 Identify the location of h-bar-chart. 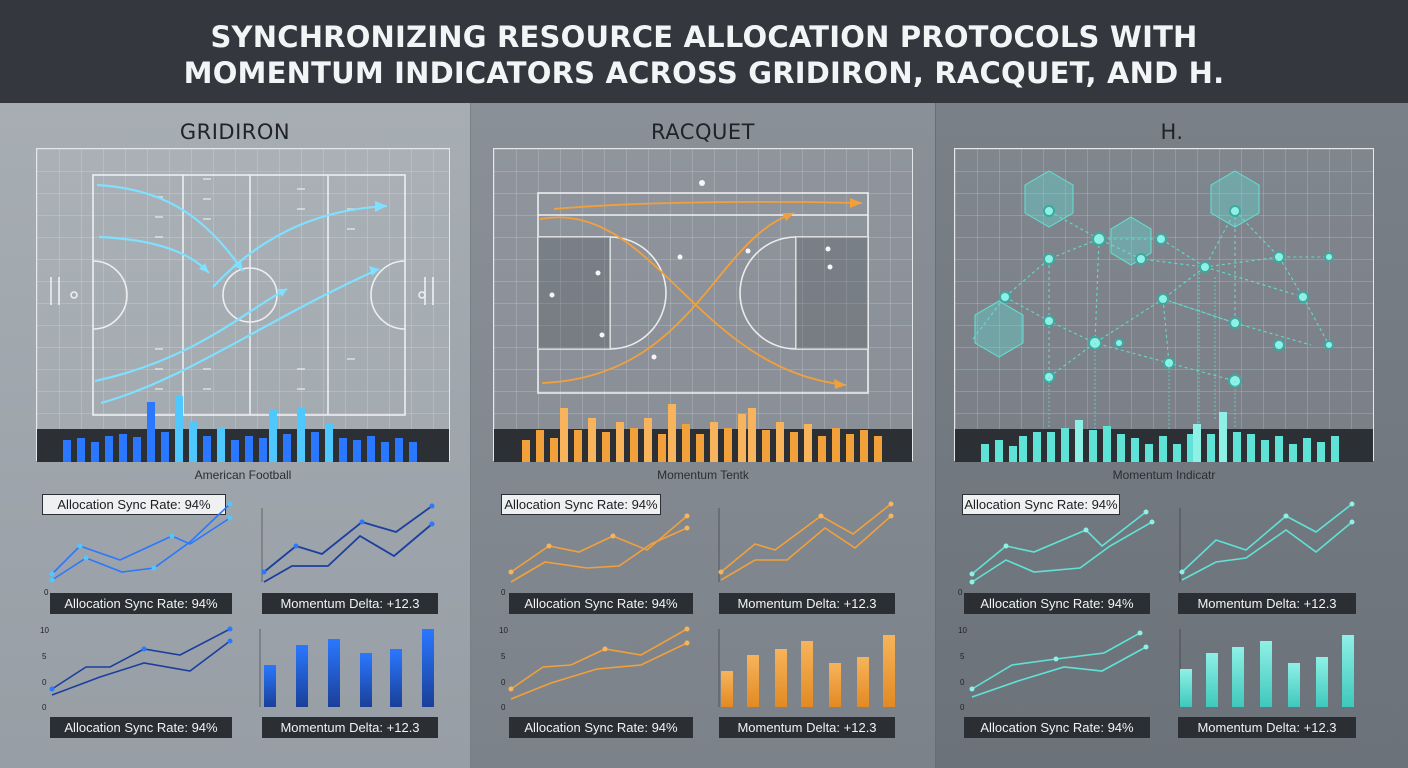
(1266, 668).